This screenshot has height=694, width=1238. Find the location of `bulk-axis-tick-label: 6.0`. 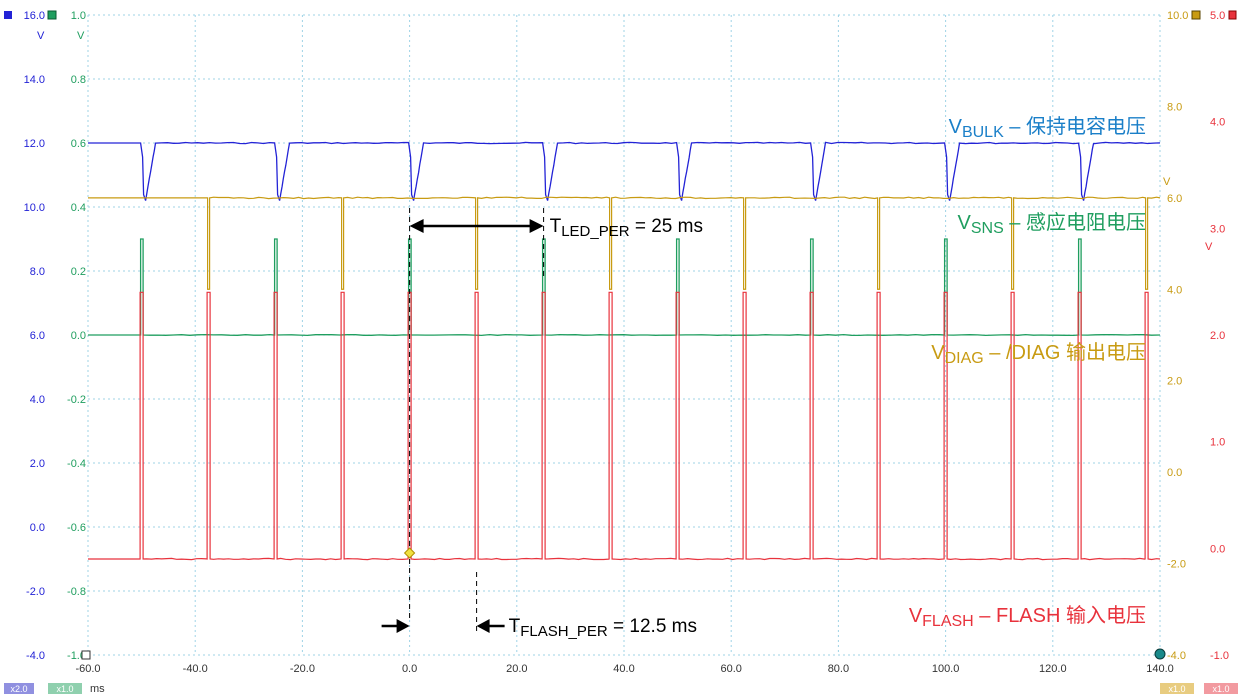

bulk-axis-tick-label: 6.0 is located at coordinates (37, 336).